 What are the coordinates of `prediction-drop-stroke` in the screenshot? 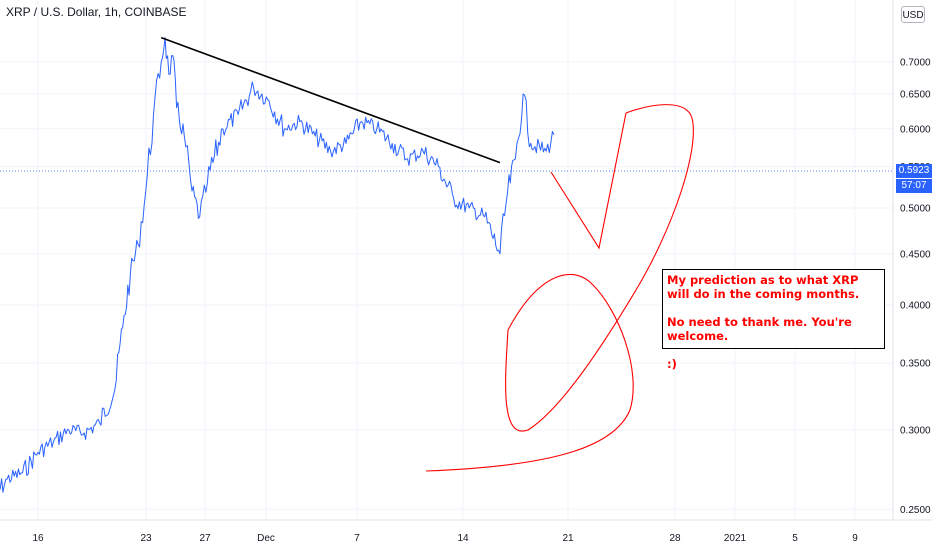 It's located at (588, 181).